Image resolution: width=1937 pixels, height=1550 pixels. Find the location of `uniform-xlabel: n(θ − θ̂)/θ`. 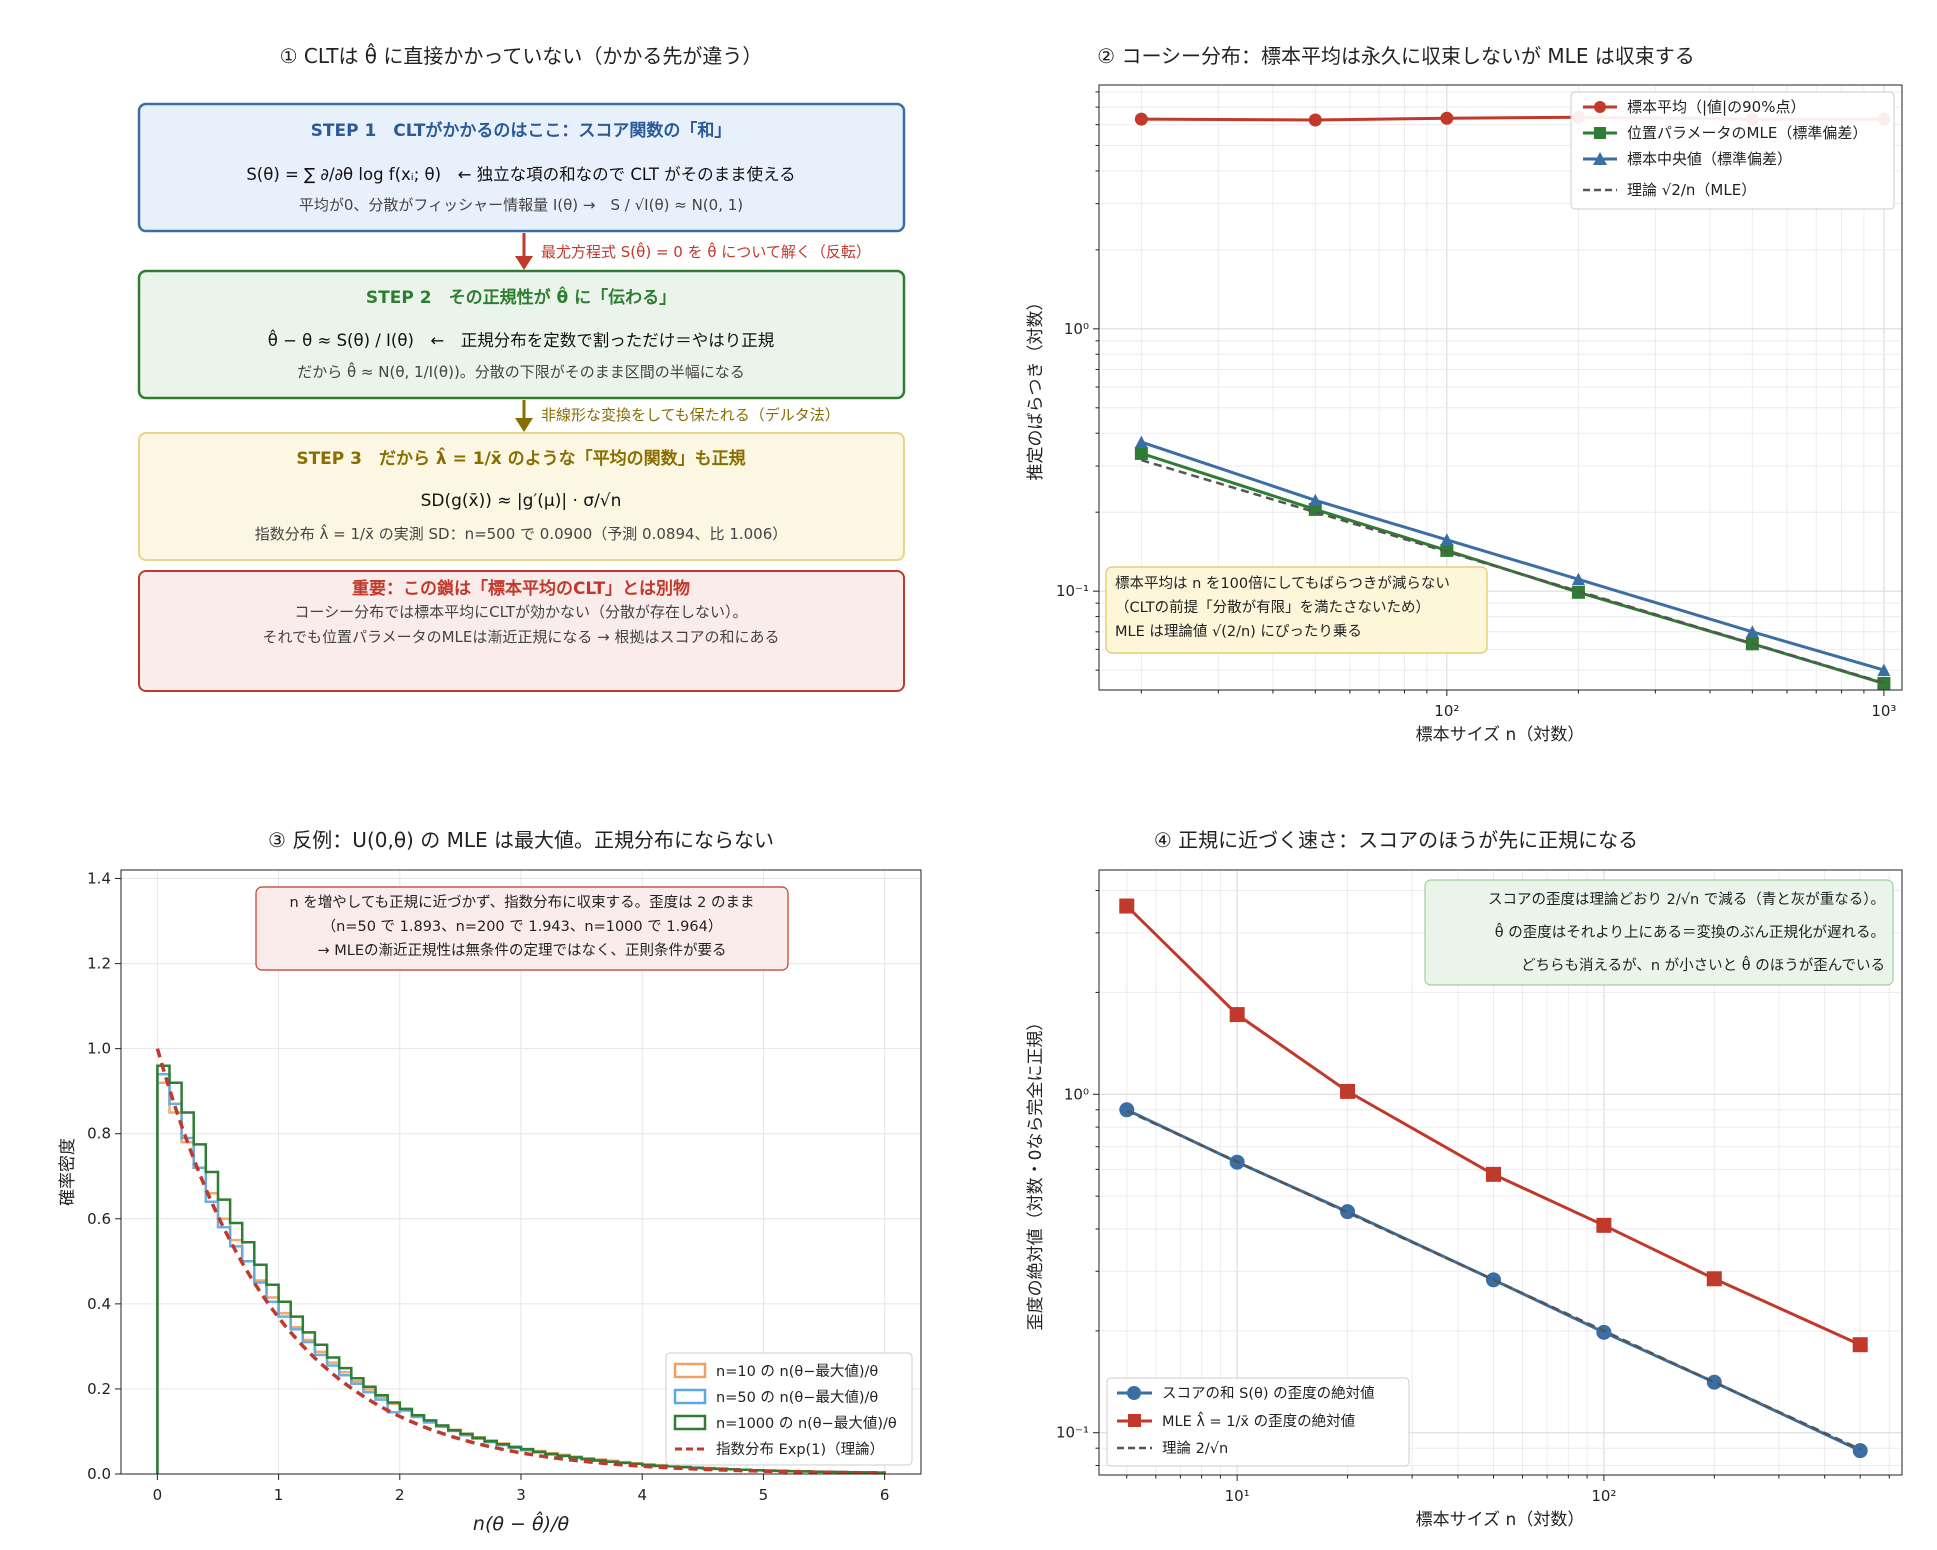

uniform-xlabel: n(θ − θ̂)/θ is located at coordinates (521, 1523).